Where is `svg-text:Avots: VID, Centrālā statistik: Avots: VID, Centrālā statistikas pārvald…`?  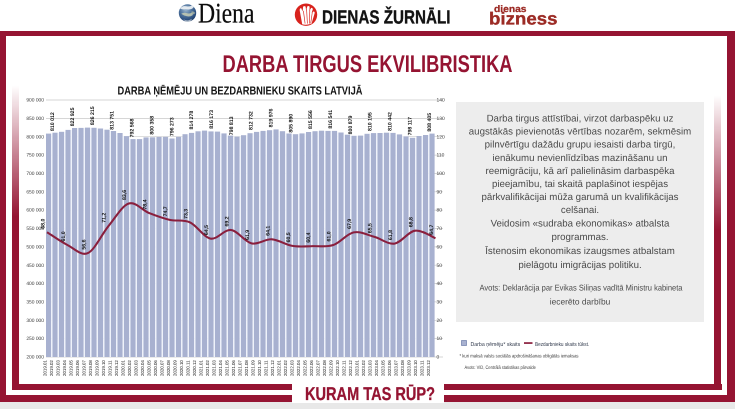 svg-text:Avots: VID, Centrālā statistik: Avots: VID, Centrālā statistikas pārvald… is located at coordinates (500, 368).